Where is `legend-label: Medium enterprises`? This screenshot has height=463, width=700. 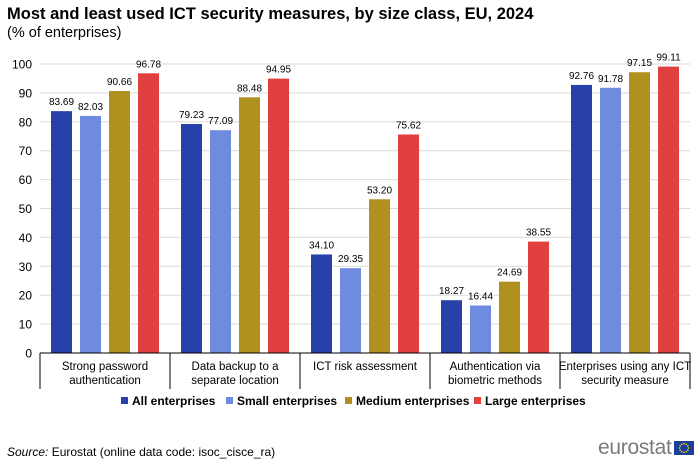 legend-label: Medium enterprises is located at coordinates (413, 401).